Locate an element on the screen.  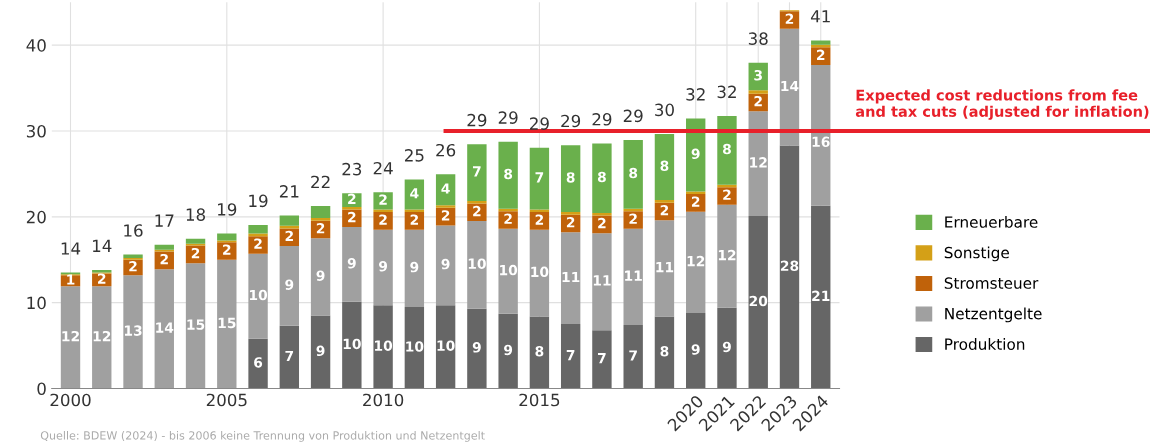
data-label: 4 is located at coordinates (414, 193).